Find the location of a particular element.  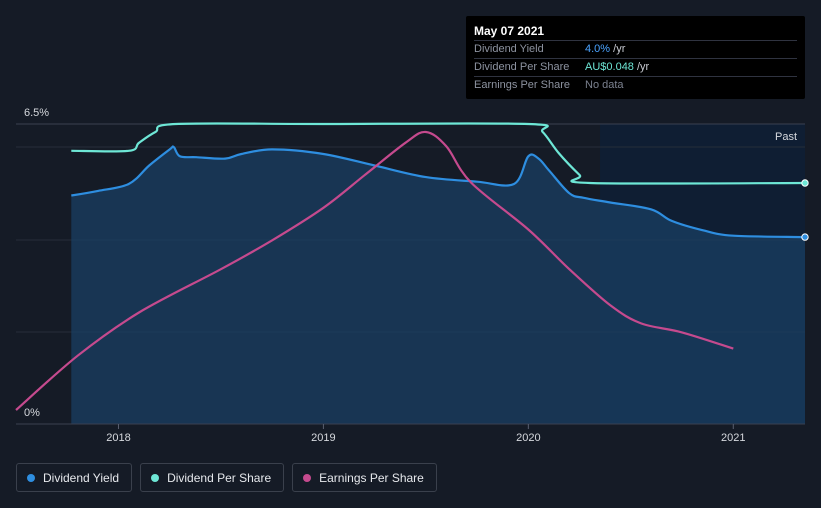

legend-item-earnings-per-share: Earnings Per Share is located at coordinates (364, 477).